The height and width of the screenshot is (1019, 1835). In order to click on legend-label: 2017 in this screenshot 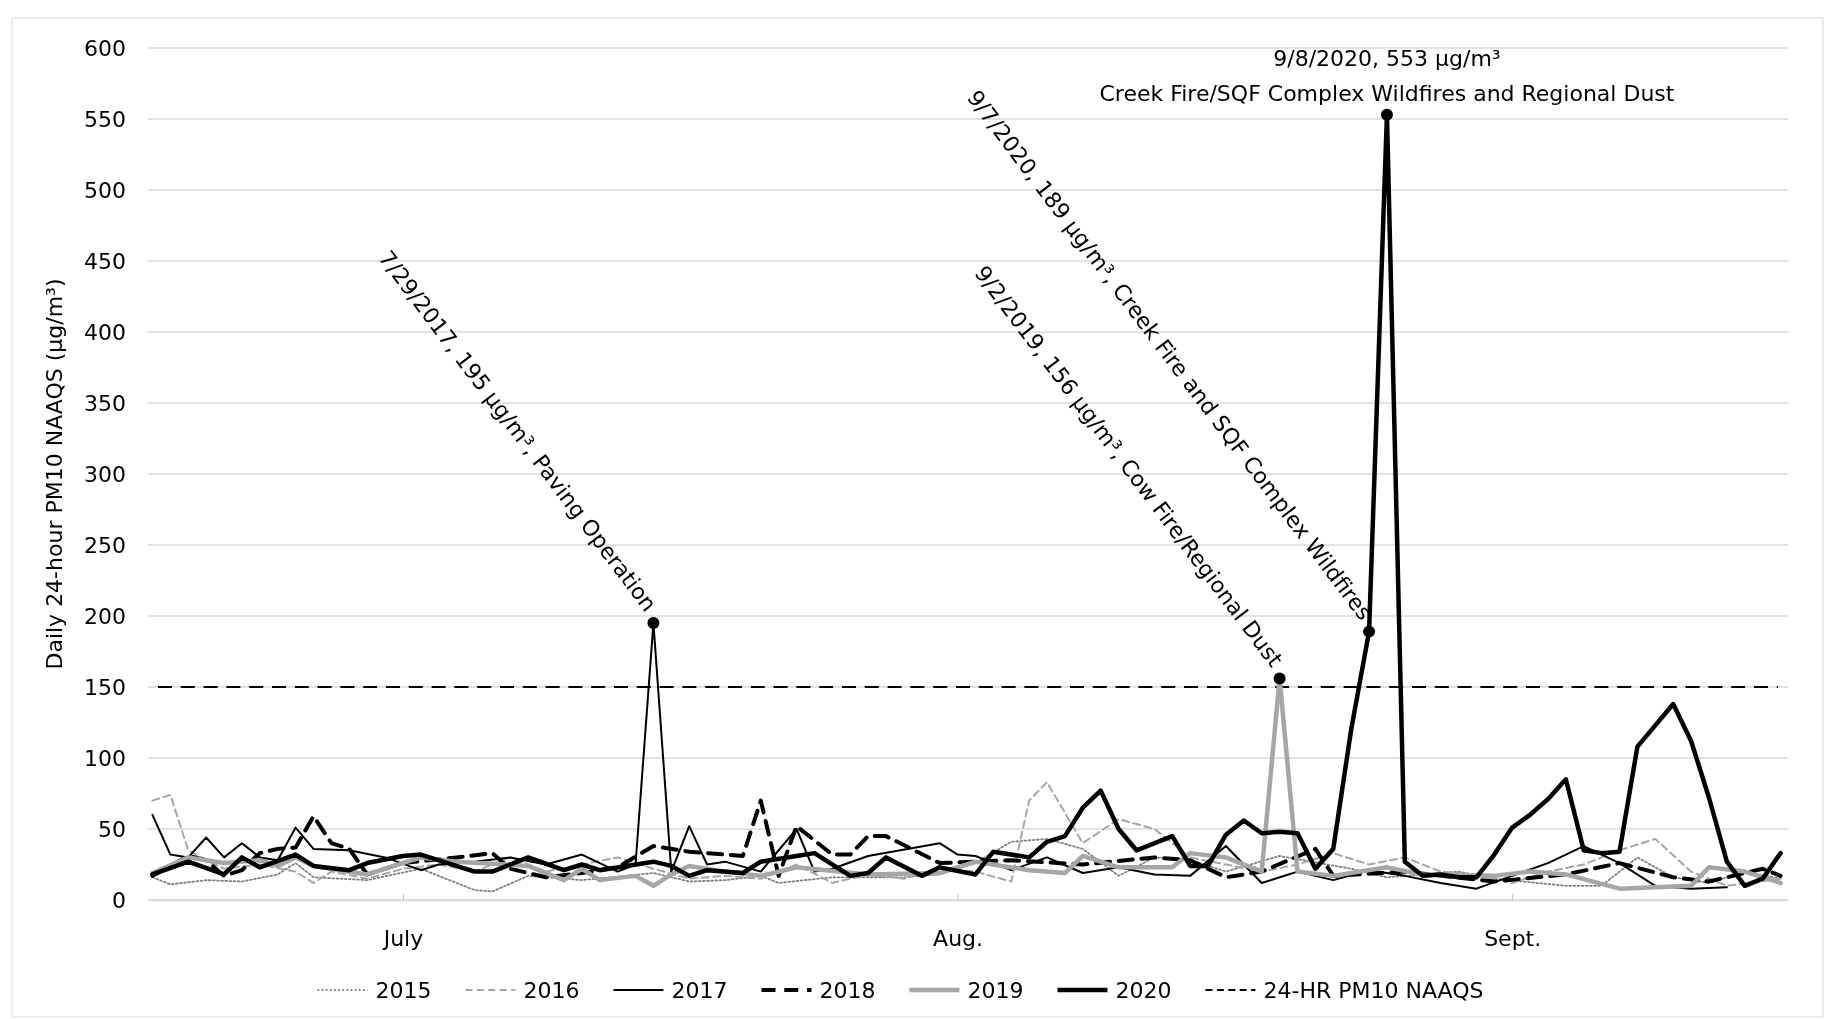, I will do `click(699, 990)`.